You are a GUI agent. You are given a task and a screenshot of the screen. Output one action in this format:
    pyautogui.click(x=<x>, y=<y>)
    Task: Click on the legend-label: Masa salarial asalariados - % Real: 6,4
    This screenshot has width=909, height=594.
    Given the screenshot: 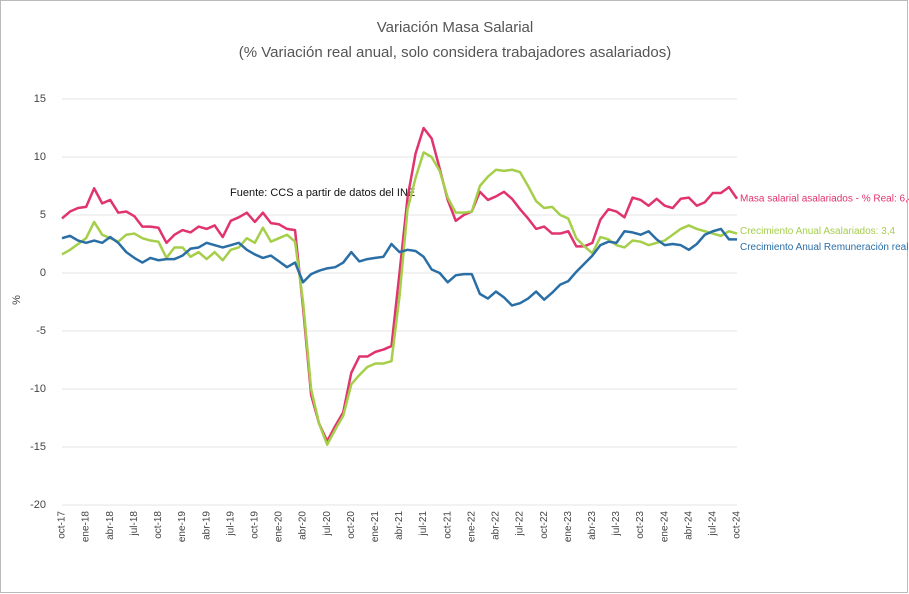 What is the action you would take?
    pyautogui.click(x=824, y=198)
    